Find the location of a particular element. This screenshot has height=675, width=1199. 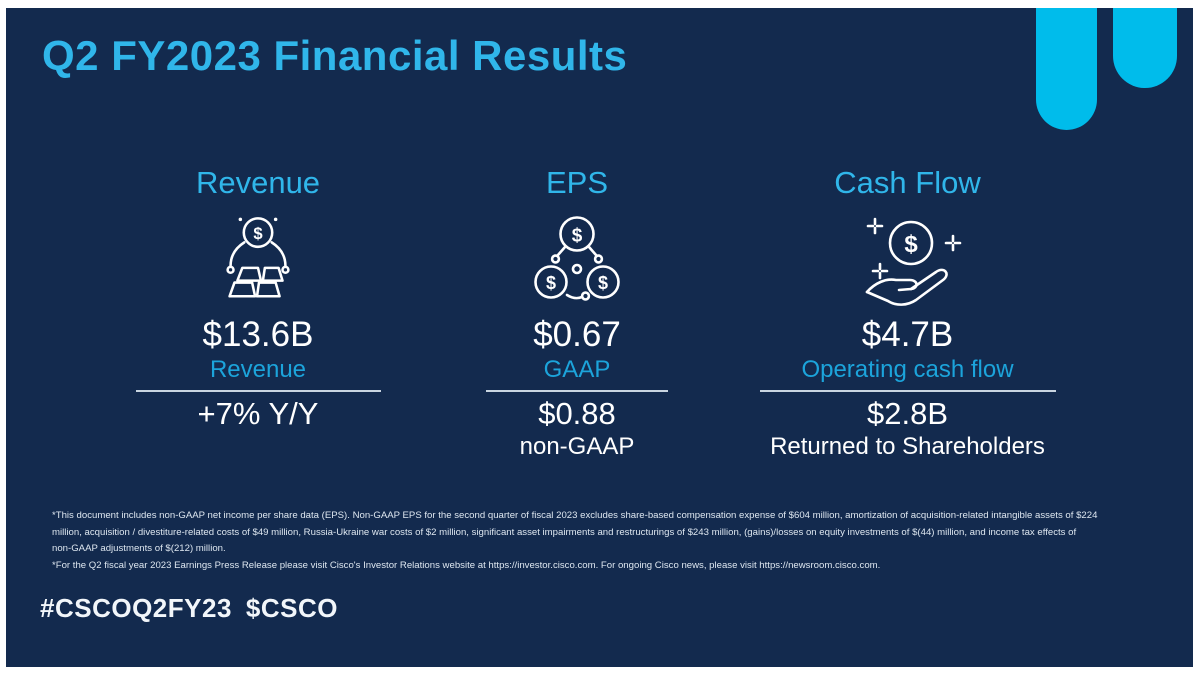

cash-flow-secondary-label: Returned to Shareholders is located at coordinates (907, 446).